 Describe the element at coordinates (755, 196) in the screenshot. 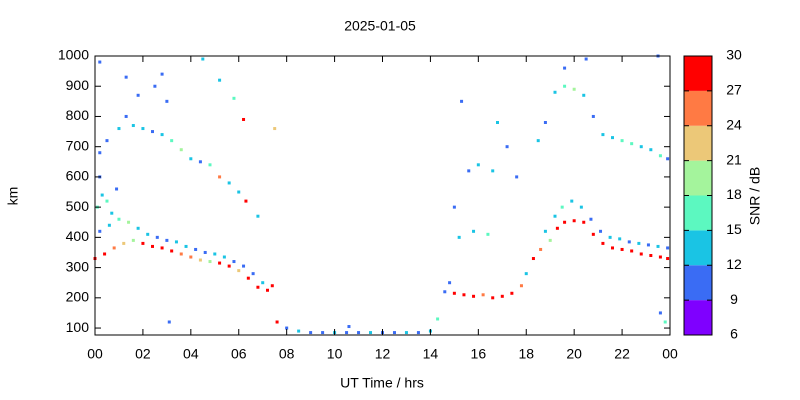

I see `colorbar-label: SNR / dB` at that location.